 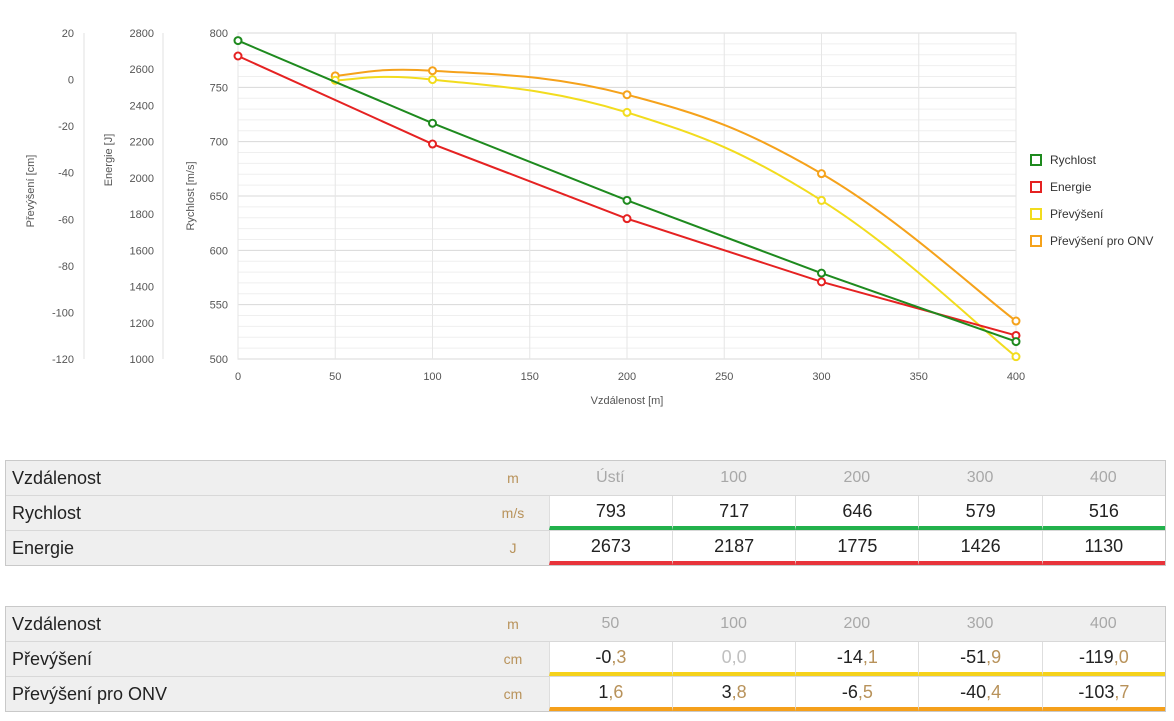 What do you see at coordinates (733, 694) in the screenshot?
I see `table-cell: 3,8` at bounding box center [733, 694].